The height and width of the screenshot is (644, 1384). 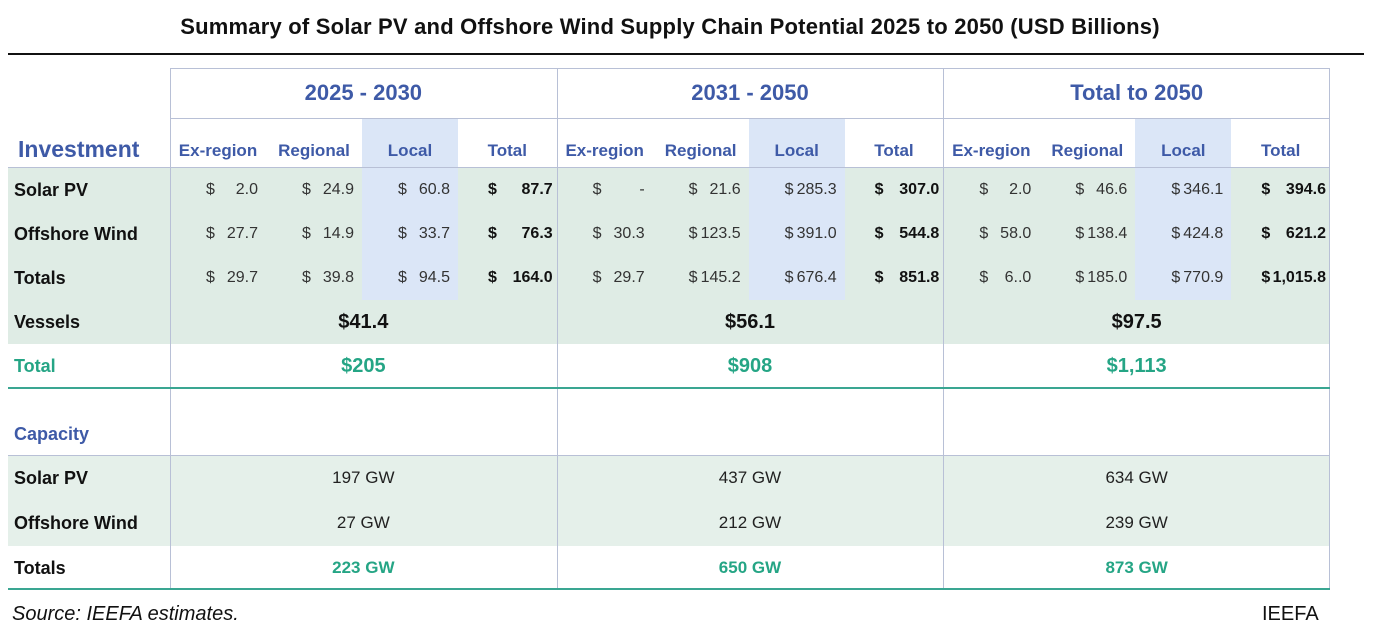 What do you see at coordinates (750, 92) in the screenshot?
I see `period-header: 2031 - 2050` at bounding box center [750, 92].